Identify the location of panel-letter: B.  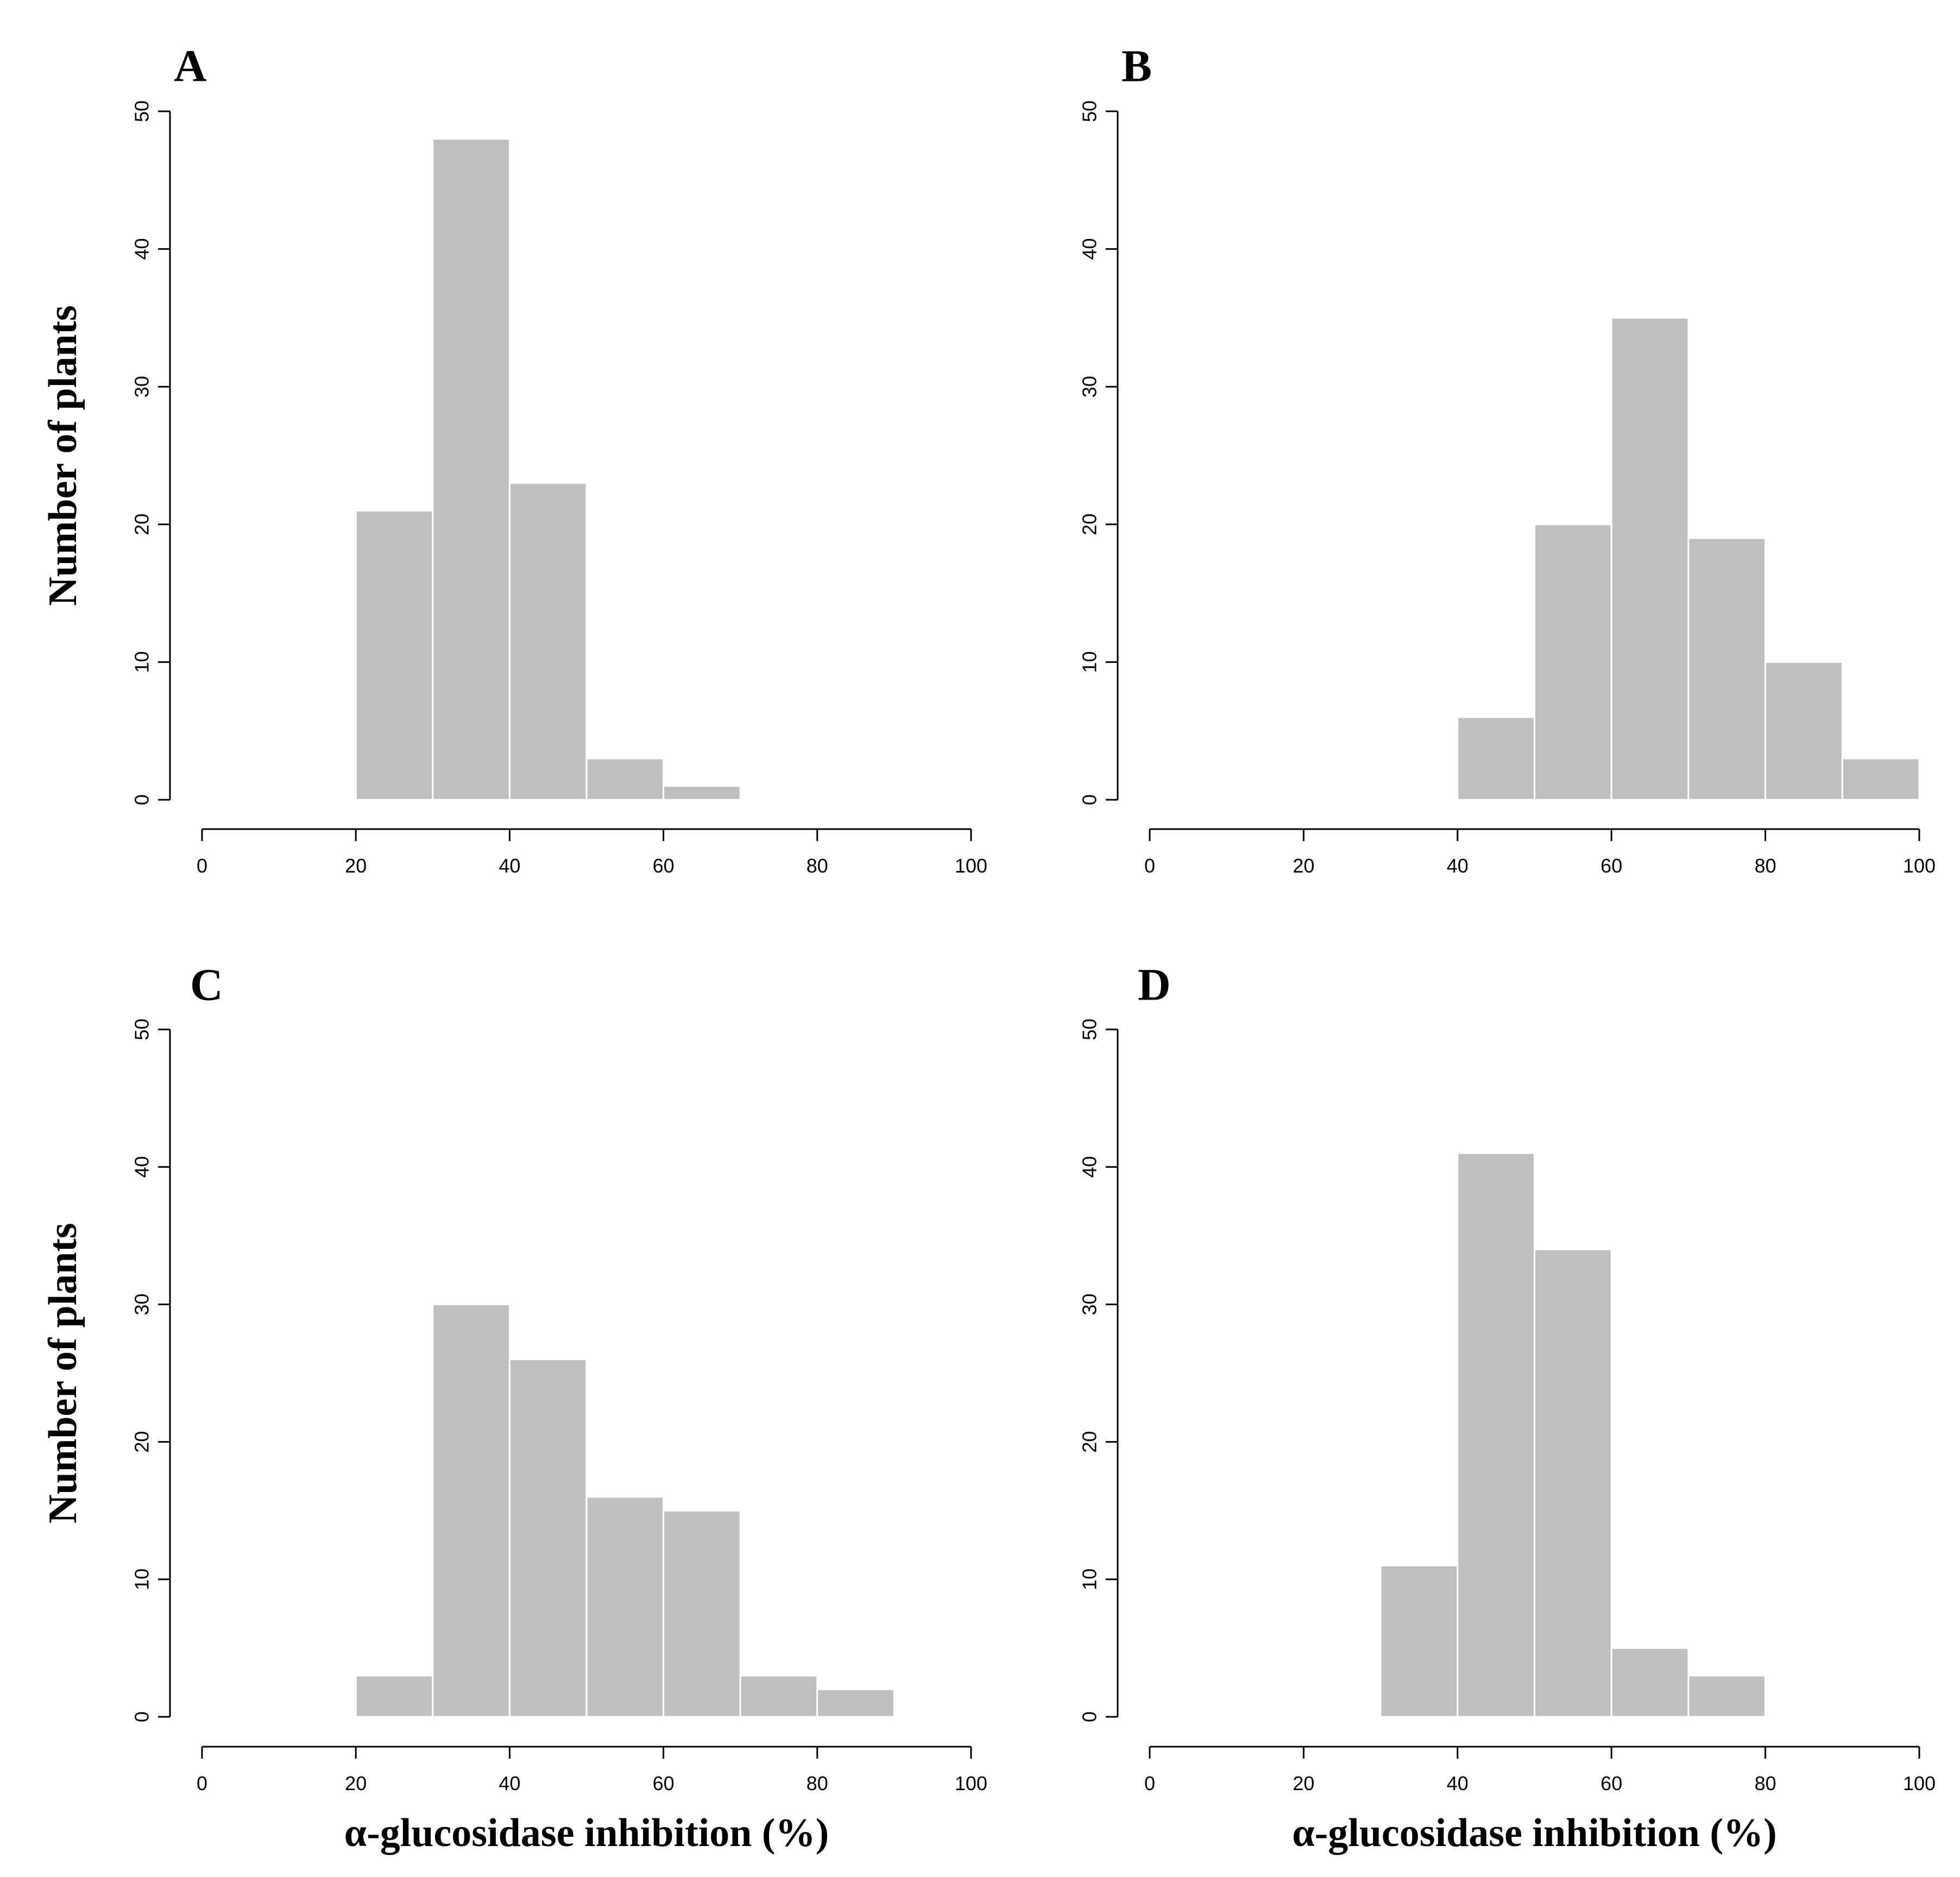
(1136, 66).